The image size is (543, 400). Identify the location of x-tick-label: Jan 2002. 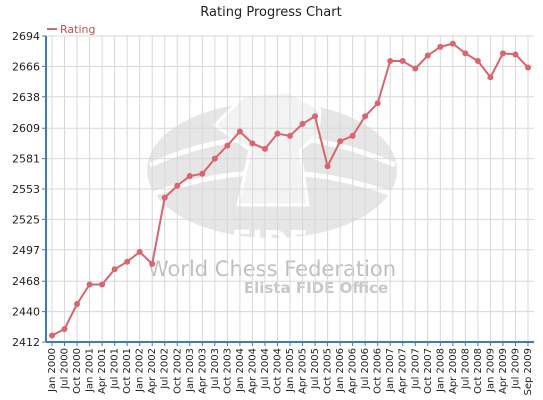
(140, 370).